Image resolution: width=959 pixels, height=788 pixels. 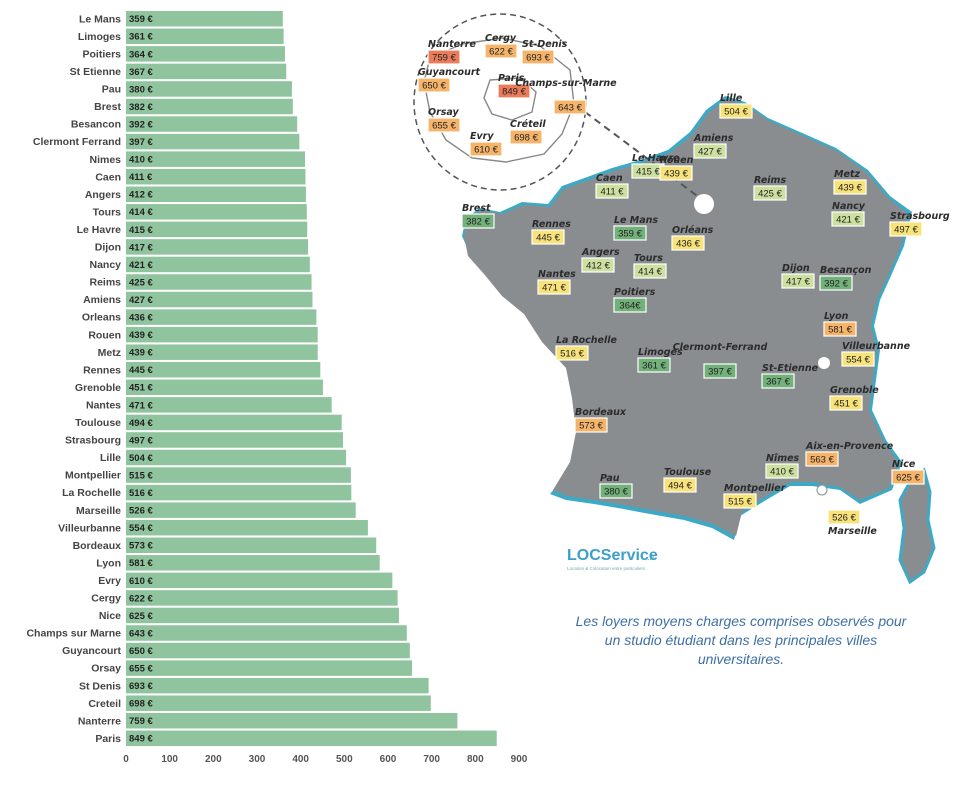 I want to click on category-label: Nimes, so click(x=105, y=160).